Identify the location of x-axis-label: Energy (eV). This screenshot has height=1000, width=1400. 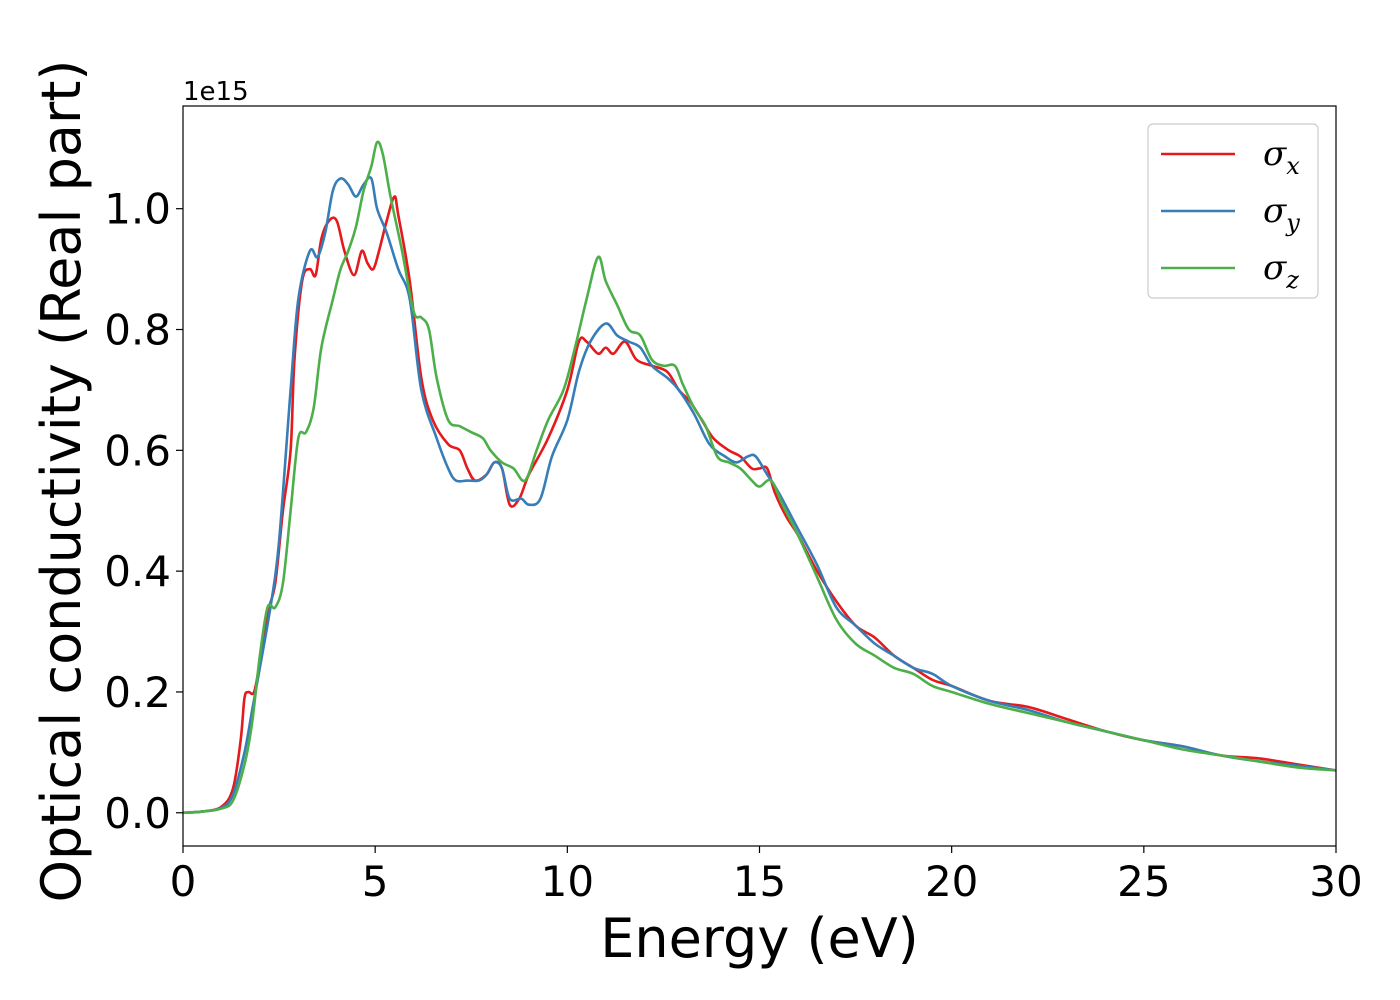
(759, 938).